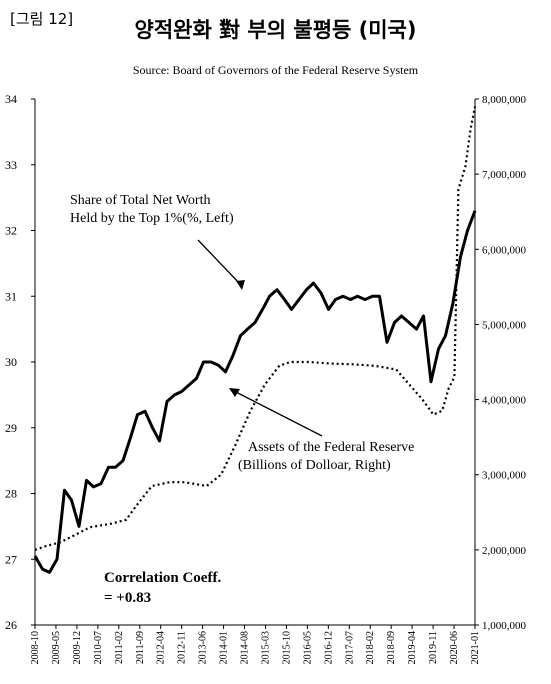 This screenshot has width=551, height=684. I want to click on x-tick-label: 2014-01, so click(224, 647).